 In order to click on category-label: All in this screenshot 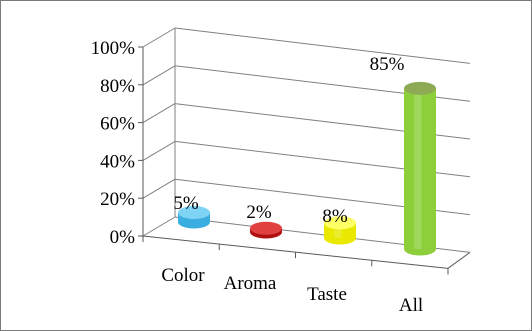, I will do `click(411, 305)`.